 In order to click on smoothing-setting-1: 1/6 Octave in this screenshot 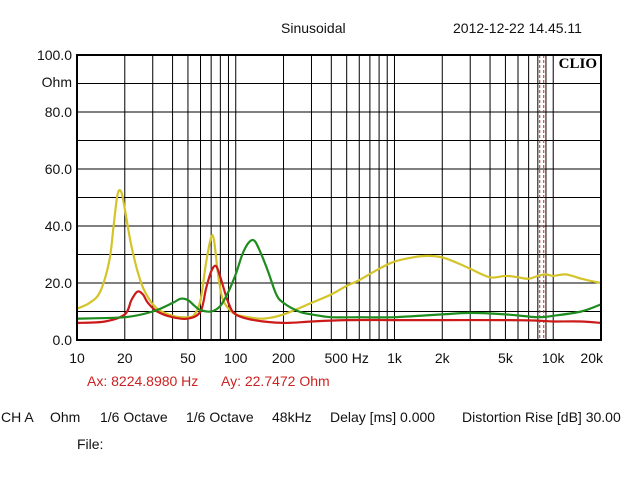, I will do `click(134, 417)`.